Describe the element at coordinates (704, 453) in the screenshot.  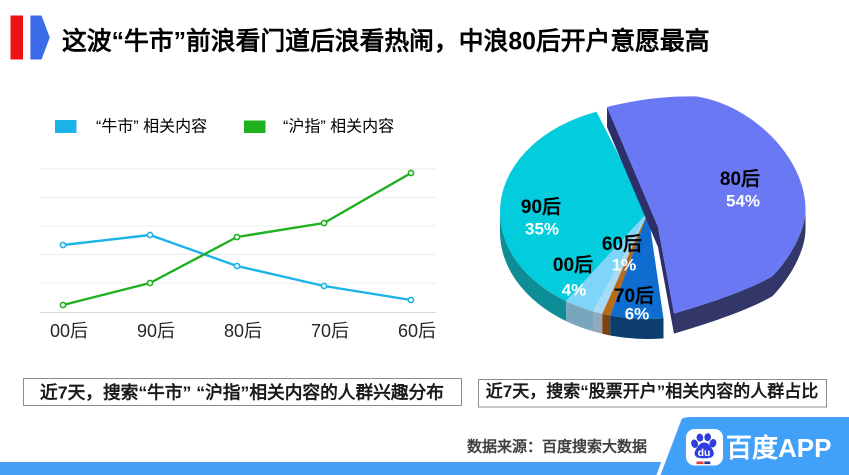
I see `svg-text: du` at that location.